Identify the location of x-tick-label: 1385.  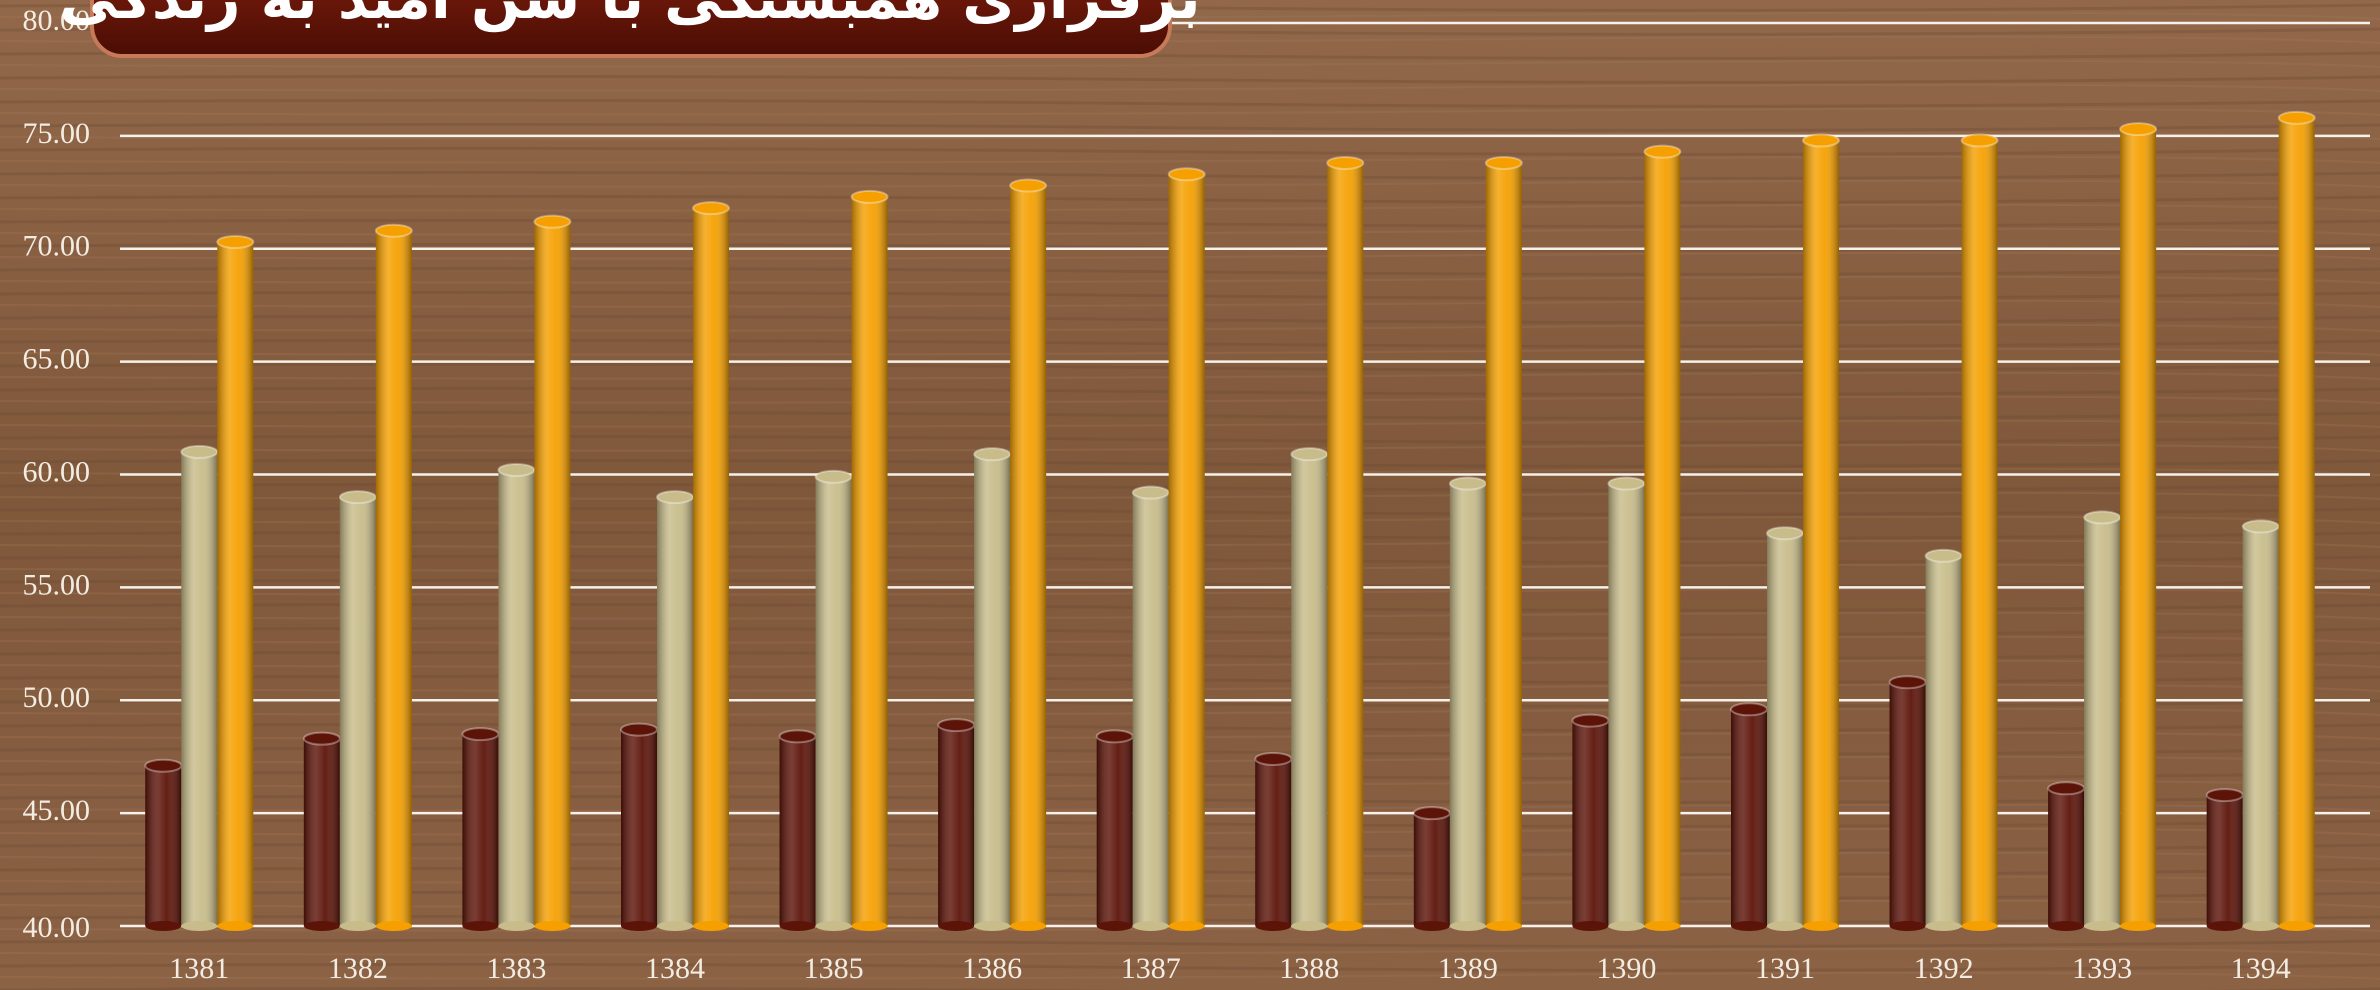
(834, 968).